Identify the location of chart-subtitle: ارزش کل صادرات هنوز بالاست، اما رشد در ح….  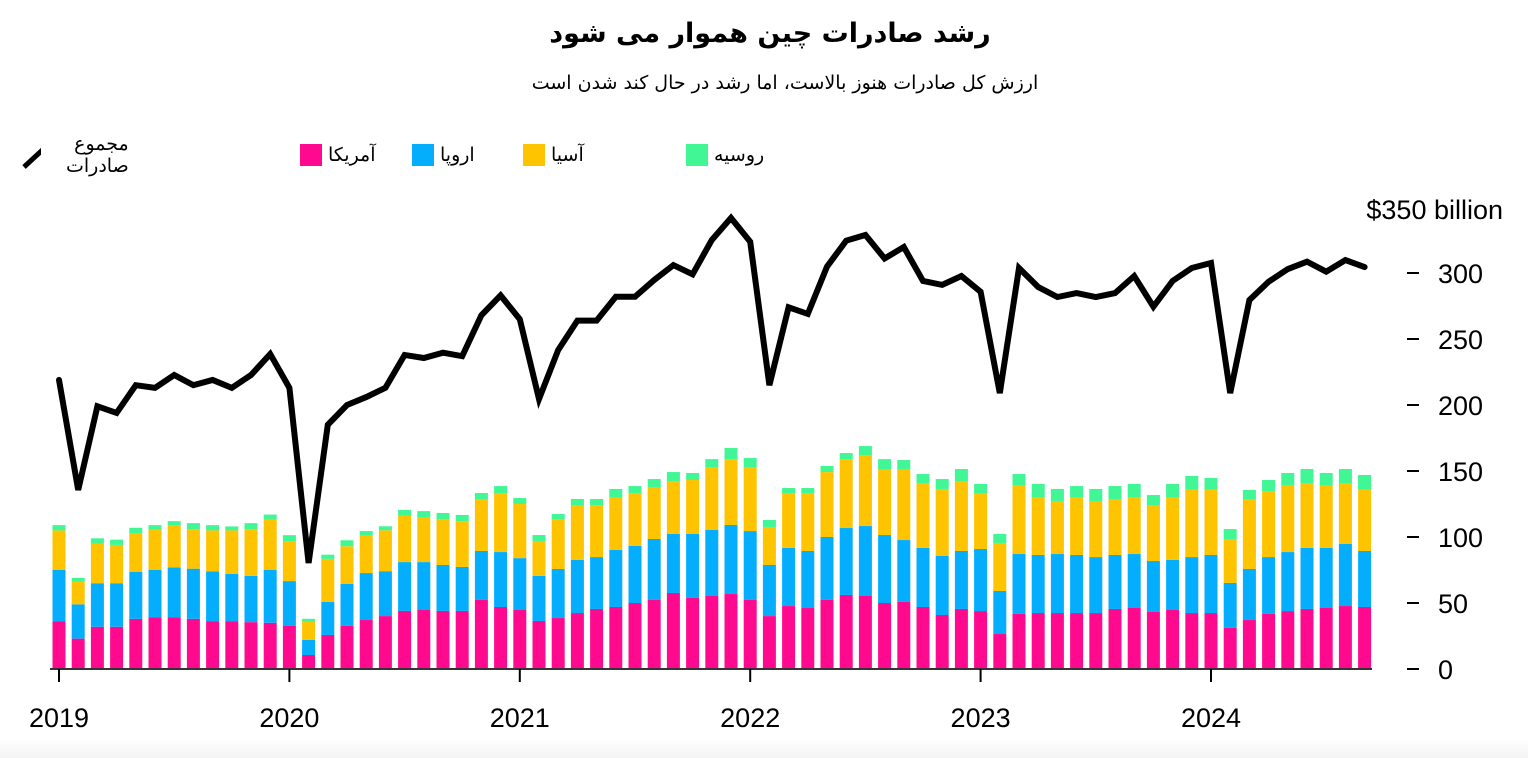
(785, 83).